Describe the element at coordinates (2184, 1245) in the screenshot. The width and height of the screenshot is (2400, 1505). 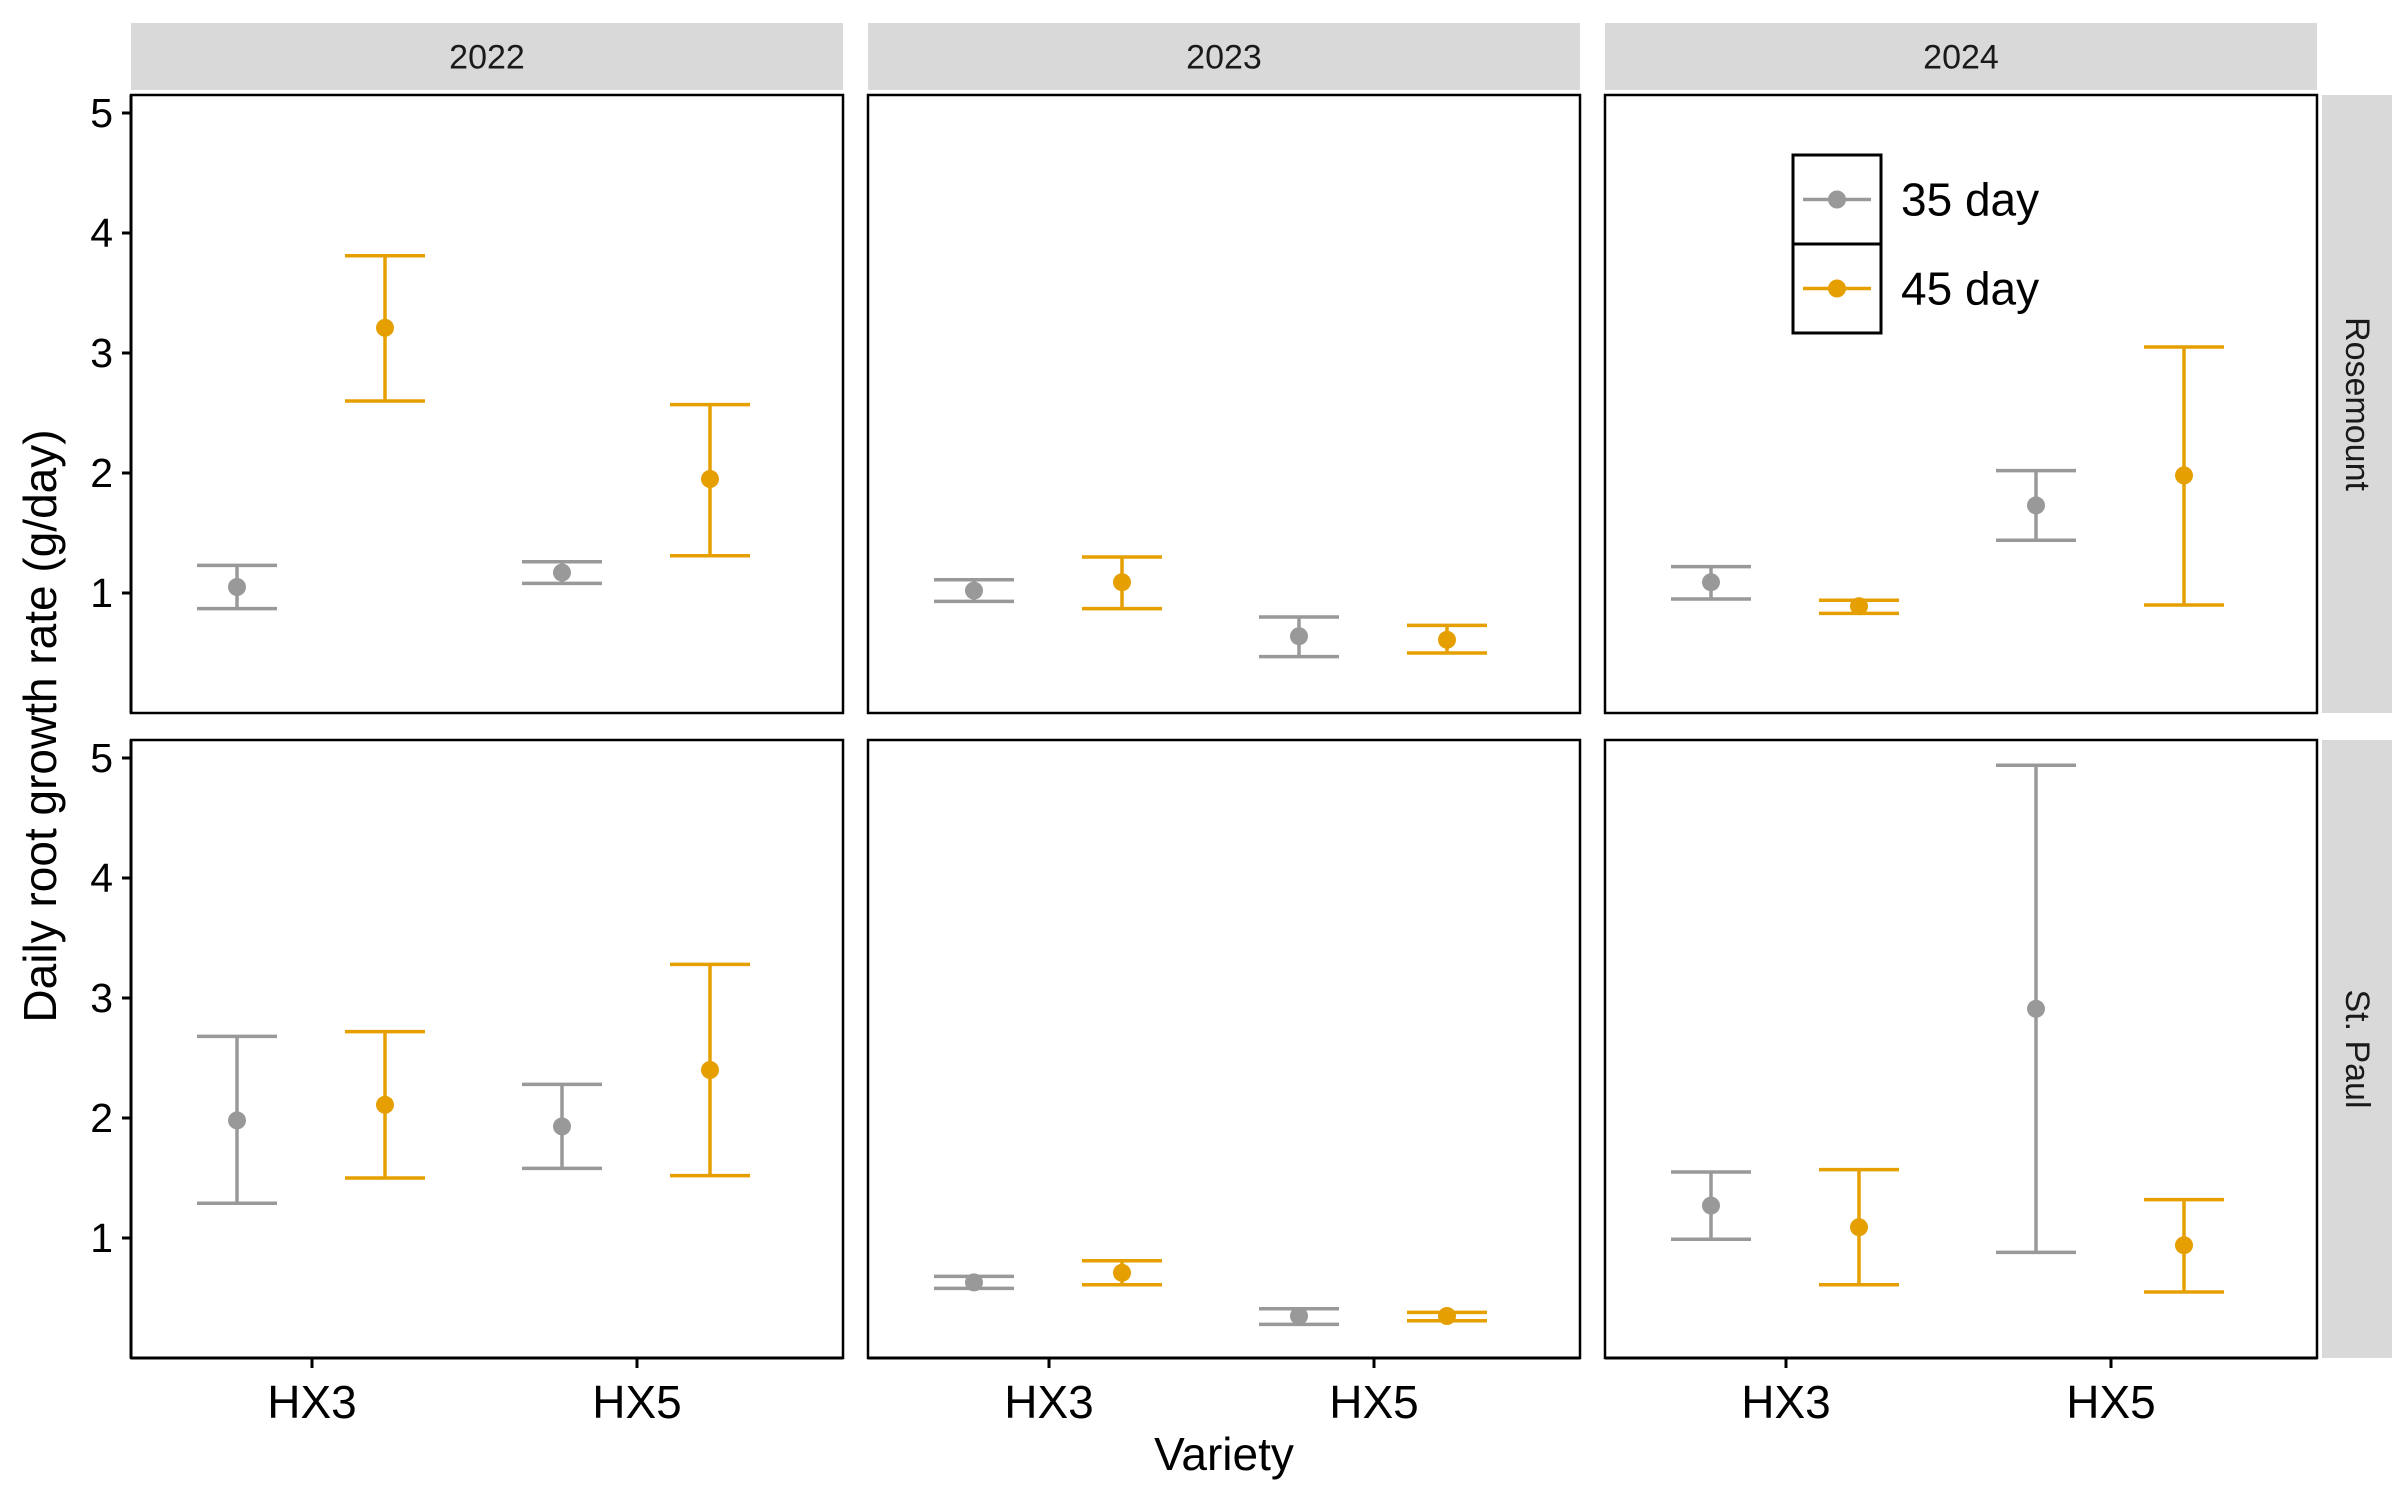
I see `point-45-day-st-paul-2024-hx5` at that location.